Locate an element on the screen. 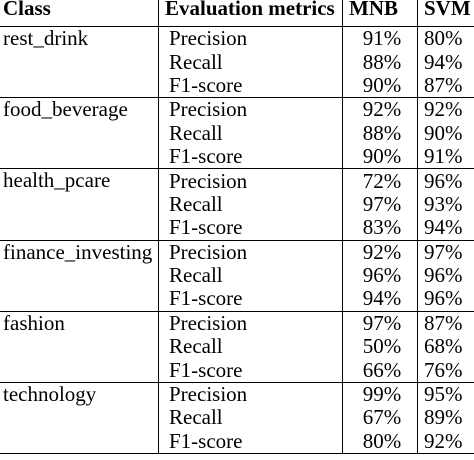  table-row: finance_investing Precision 92% 97% is located at coordinates (237, 252).